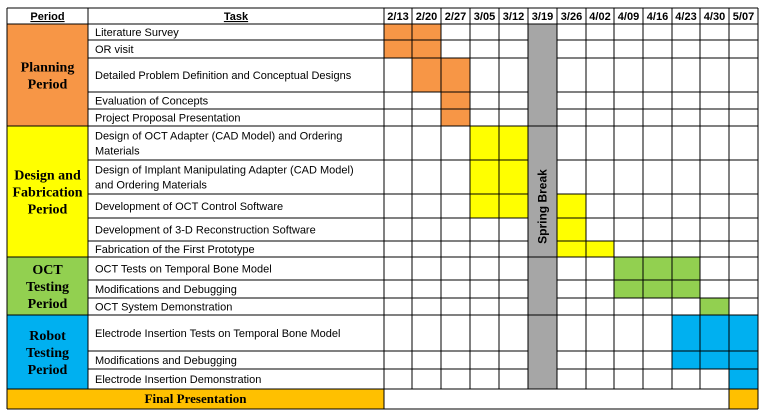 Image resolution: width=767 pixels, height=418 pixels. I want to click on spring-break-column, so click(542, 206).